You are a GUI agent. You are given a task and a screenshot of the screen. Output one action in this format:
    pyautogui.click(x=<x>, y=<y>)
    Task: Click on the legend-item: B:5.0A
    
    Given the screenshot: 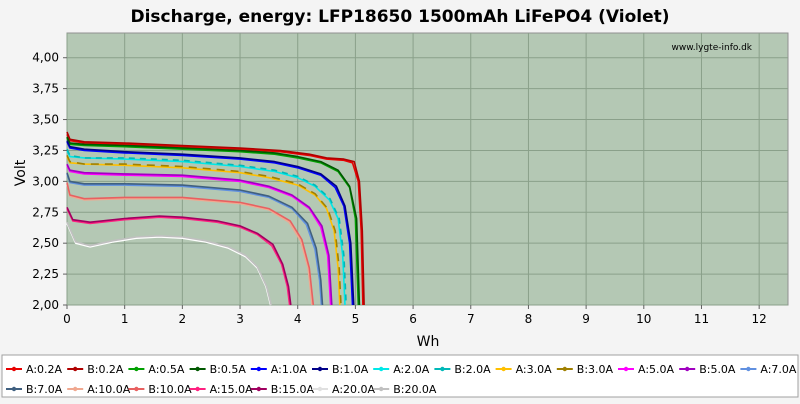 What is the action you would take?
    pyautogui.click(x=707, y=369)
    